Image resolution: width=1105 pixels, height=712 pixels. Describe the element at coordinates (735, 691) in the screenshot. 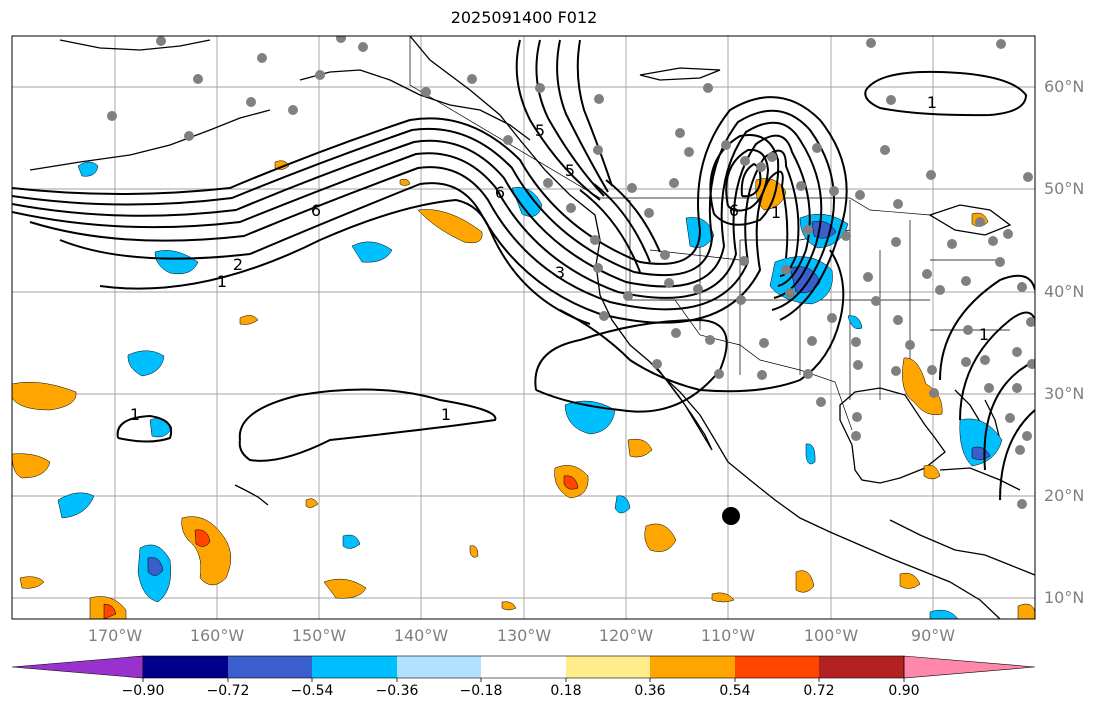

I see `colorbar-tick-label: 0.54` at that location.